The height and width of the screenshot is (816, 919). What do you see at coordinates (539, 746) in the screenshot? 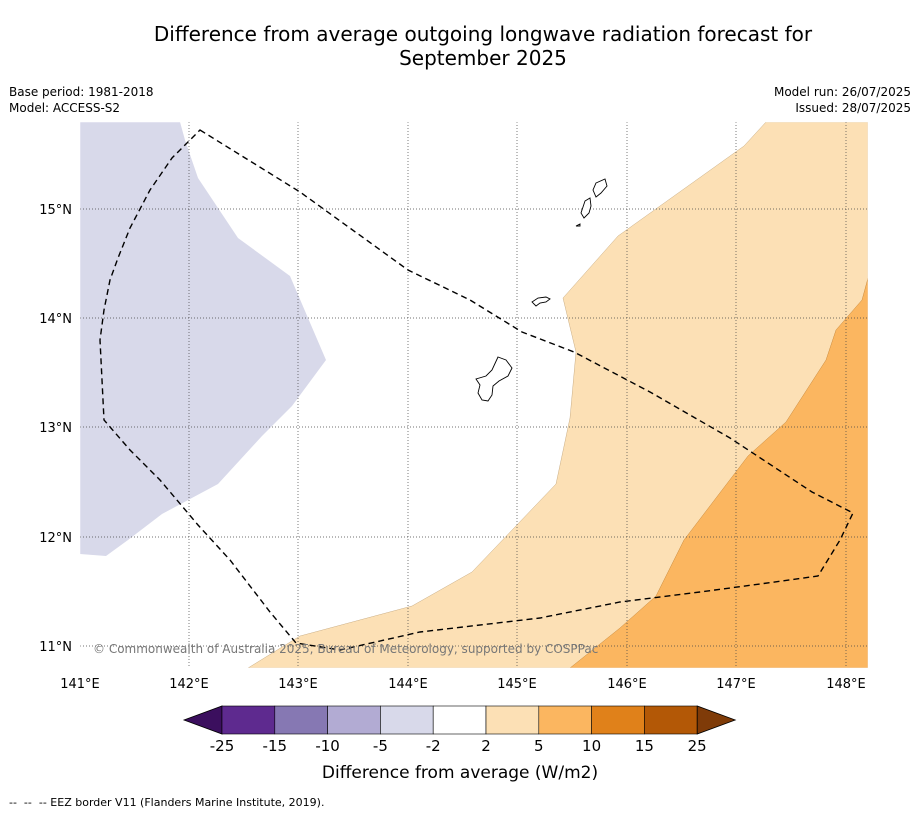
I see `colorbar-tick-label: 5` at bounding box center [539, 746].